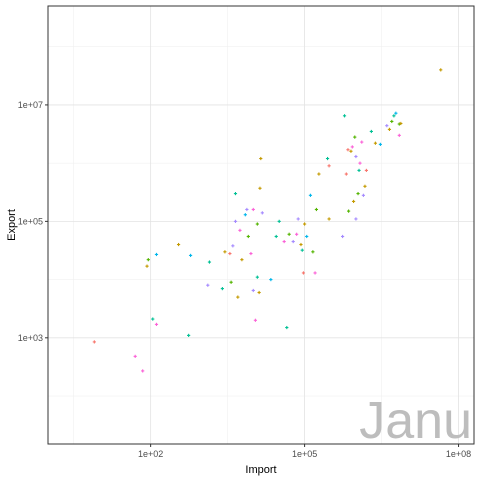 This screenshot has width=480, height=485. What do you see at coordinates (12, 225) in the screenshot?
I see `y-axis-title: Export` at bounding box center [12, 225].